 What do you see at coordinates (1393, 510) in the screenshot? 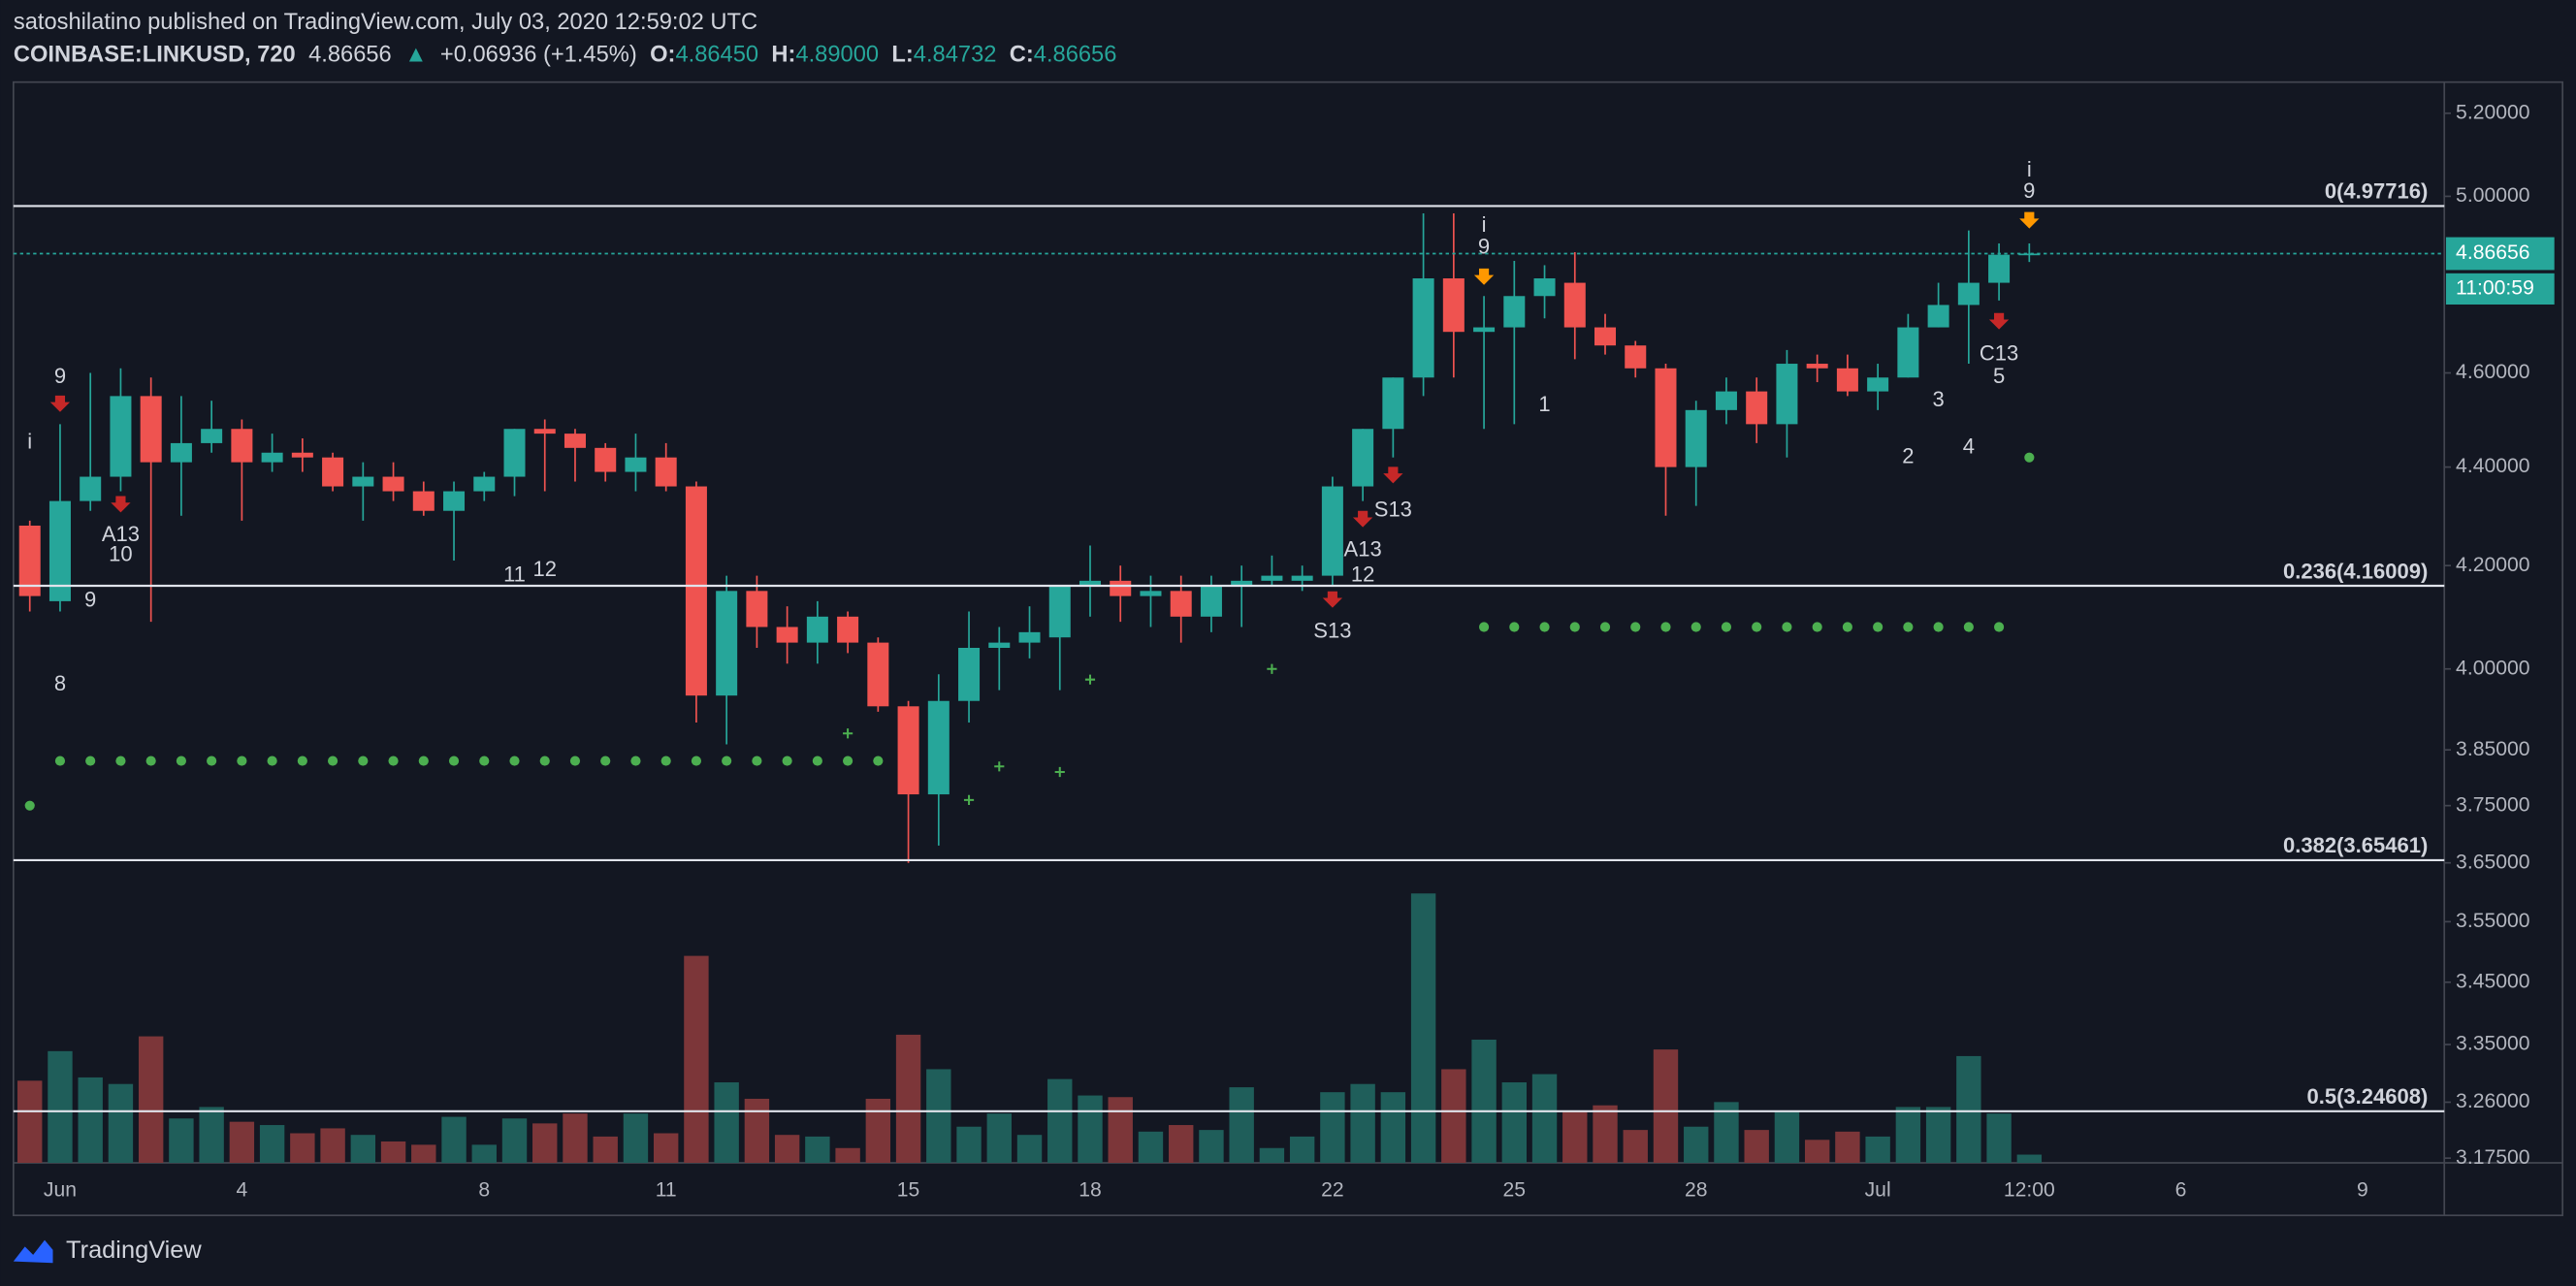
I see `signal-label: S13` at bounding box center [1393, 510].